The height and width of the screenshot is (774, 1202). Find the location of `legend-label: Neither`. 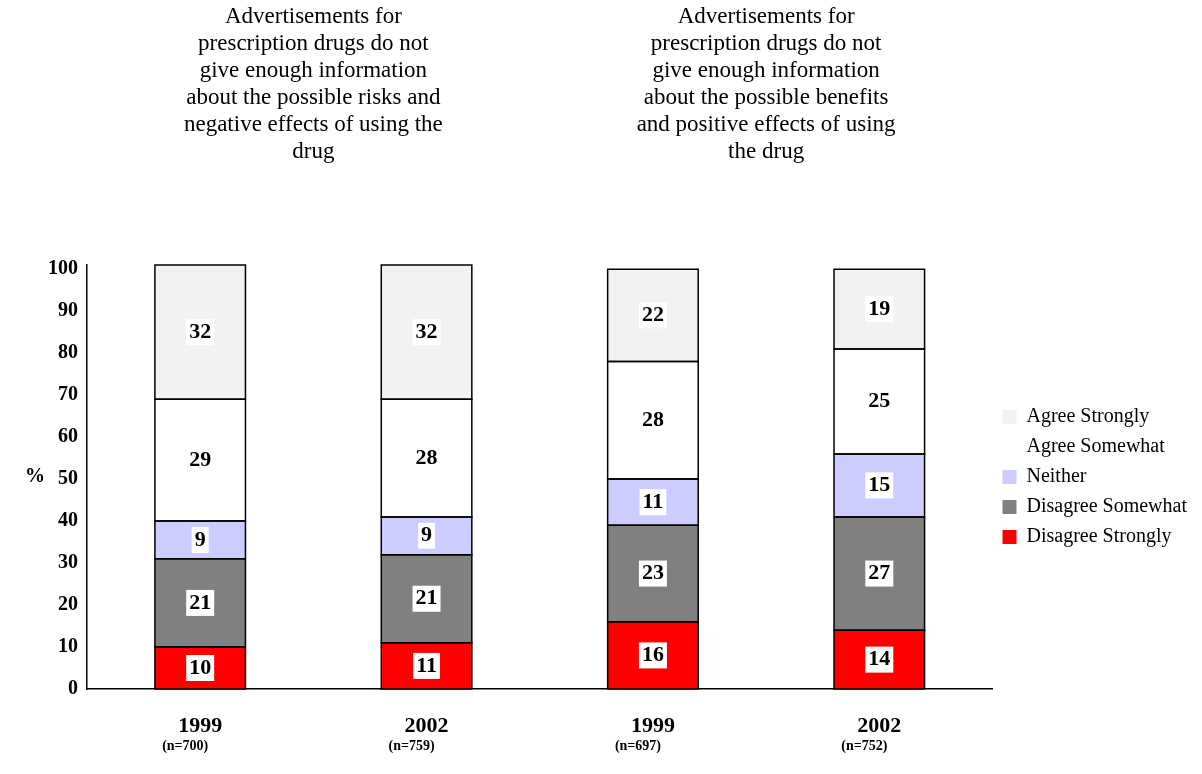

legend-label: Neither is located at coordinates (1056, 475).